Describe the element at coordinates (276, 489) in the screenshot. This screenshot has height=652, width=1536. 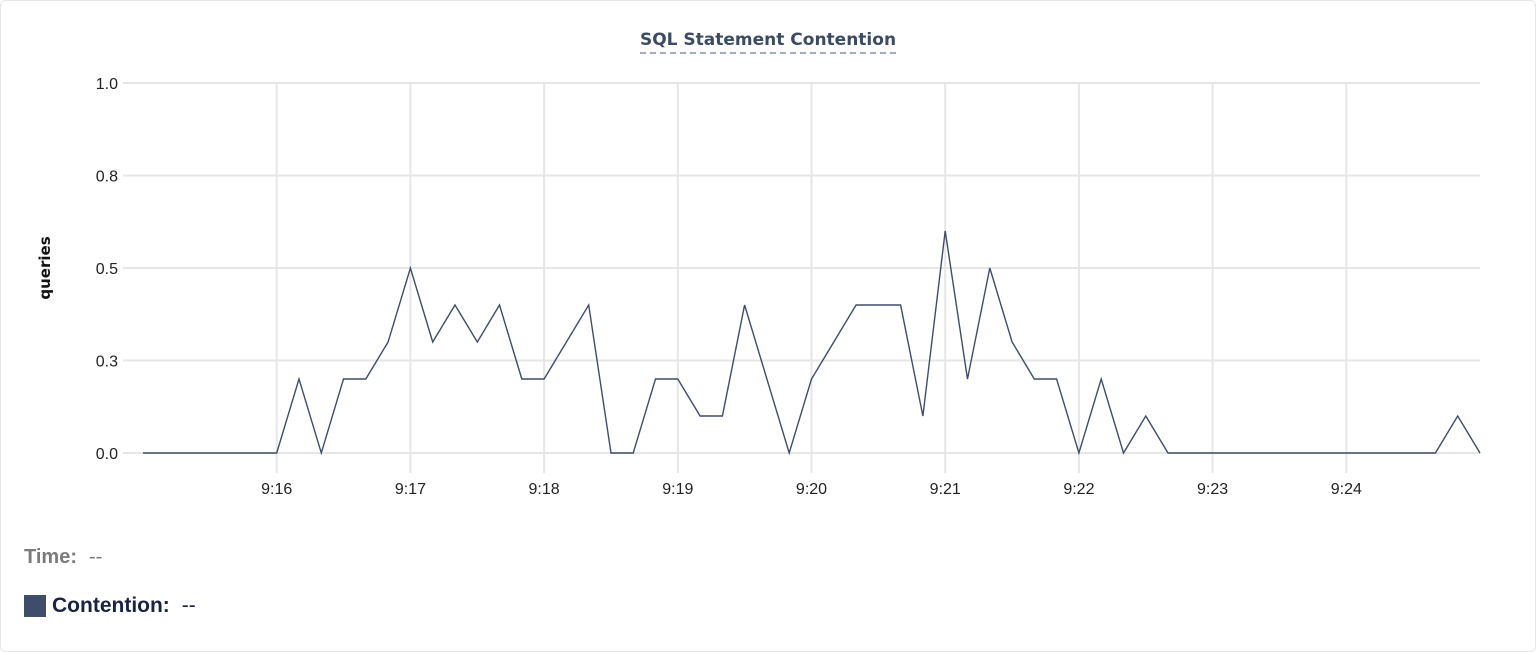
I see `x-tick-label: 9:16` at that location.